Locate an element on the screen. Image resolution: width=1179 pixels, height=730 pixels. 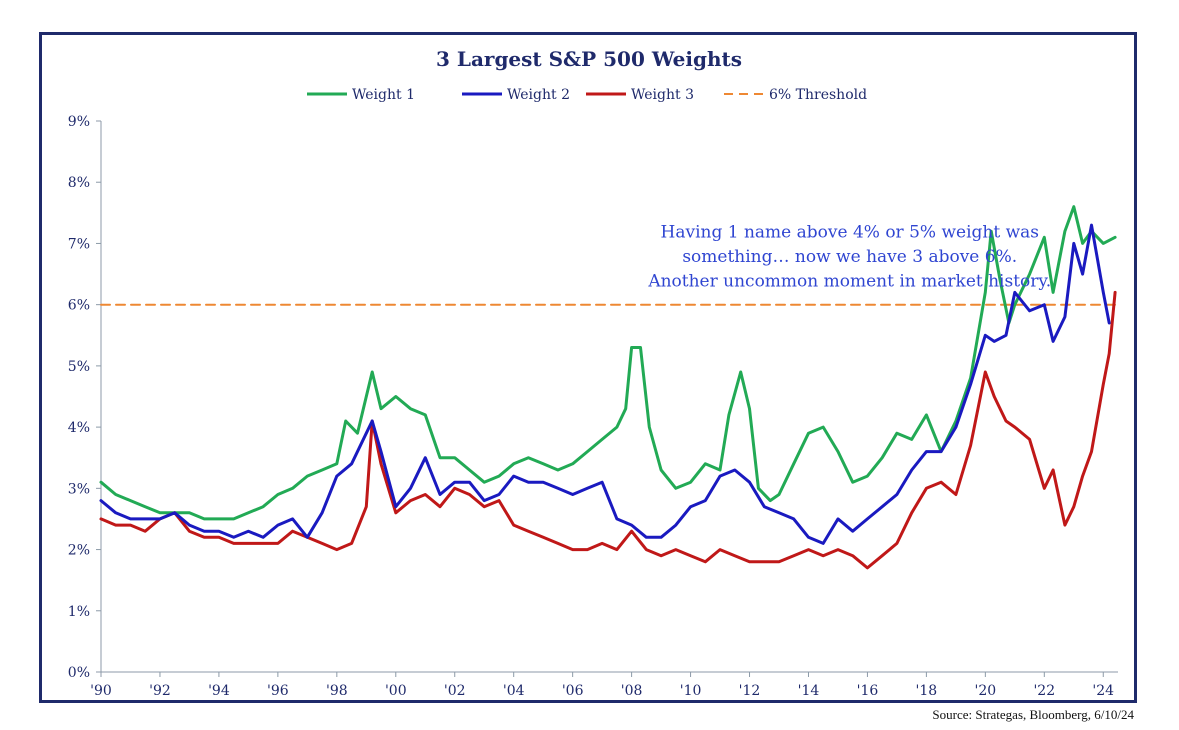
y-tick-label: 6% is located at coordinates (79, 306).